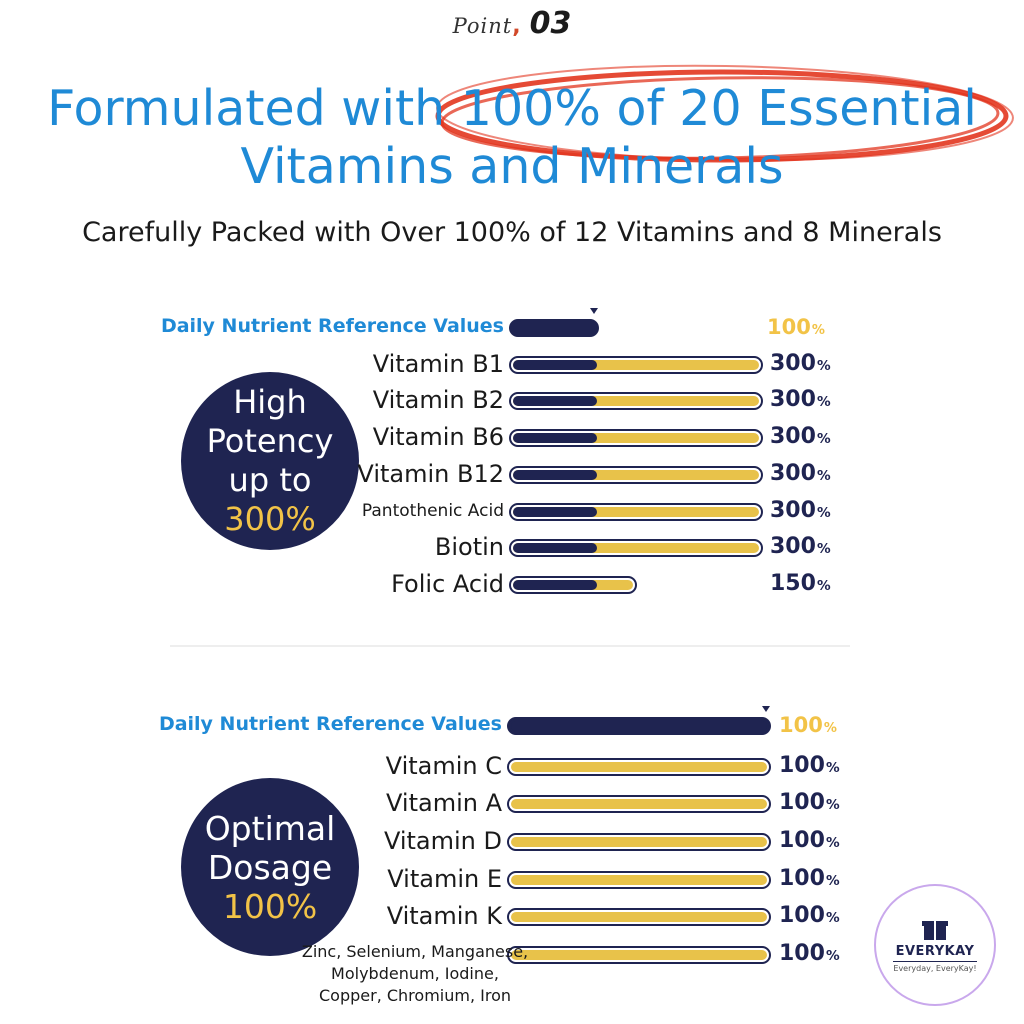  Describe the element at coordinates (270, 402) in the screenshot. I see `badge-line: High` at that location.